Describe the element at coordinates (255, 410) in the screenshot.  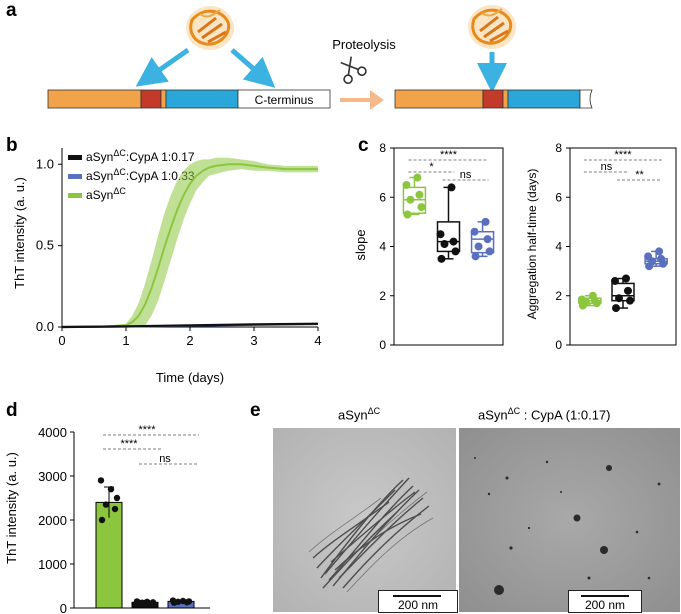
I see `panel-label-e: e` at that location.